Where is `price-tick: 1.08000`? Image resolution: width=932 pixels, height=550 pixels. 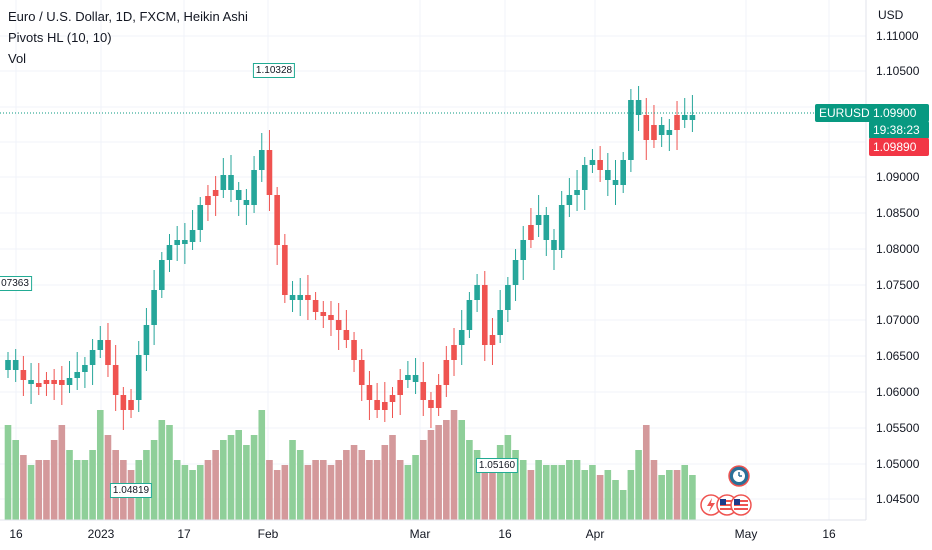 price-tick: 1.08000 is located at coordinates (898, 249).